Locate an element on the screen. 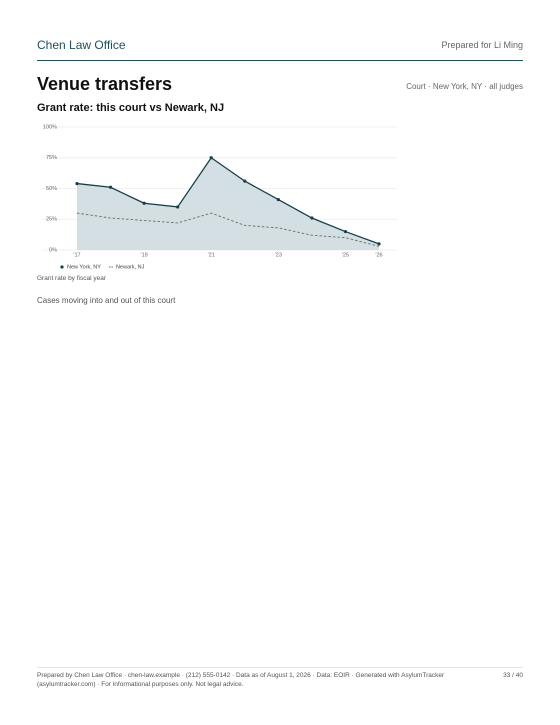  y-tick-label: 0% is located at coordinates (53, 250).